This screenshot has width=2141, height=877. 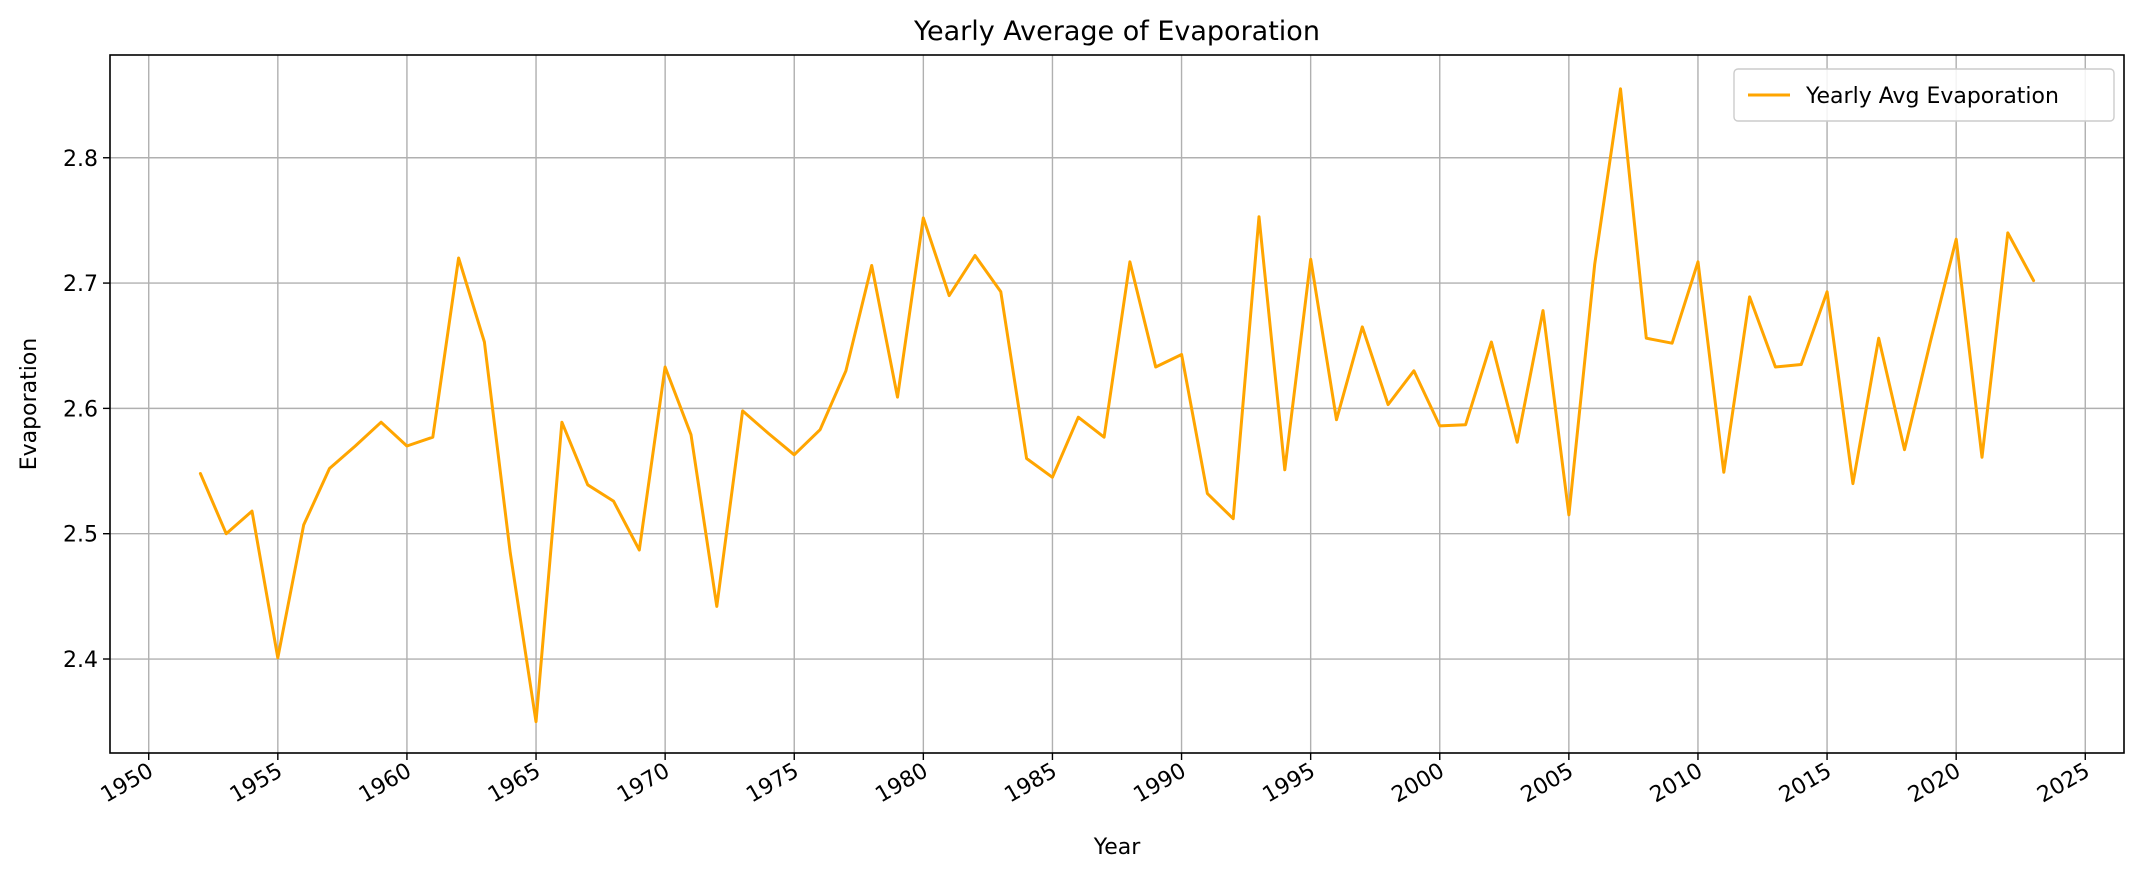 What do you see at coordinates (1289, 784) in the screenshot?
I see `x-tick-label: 1995` at bounding box center [1289, 784].